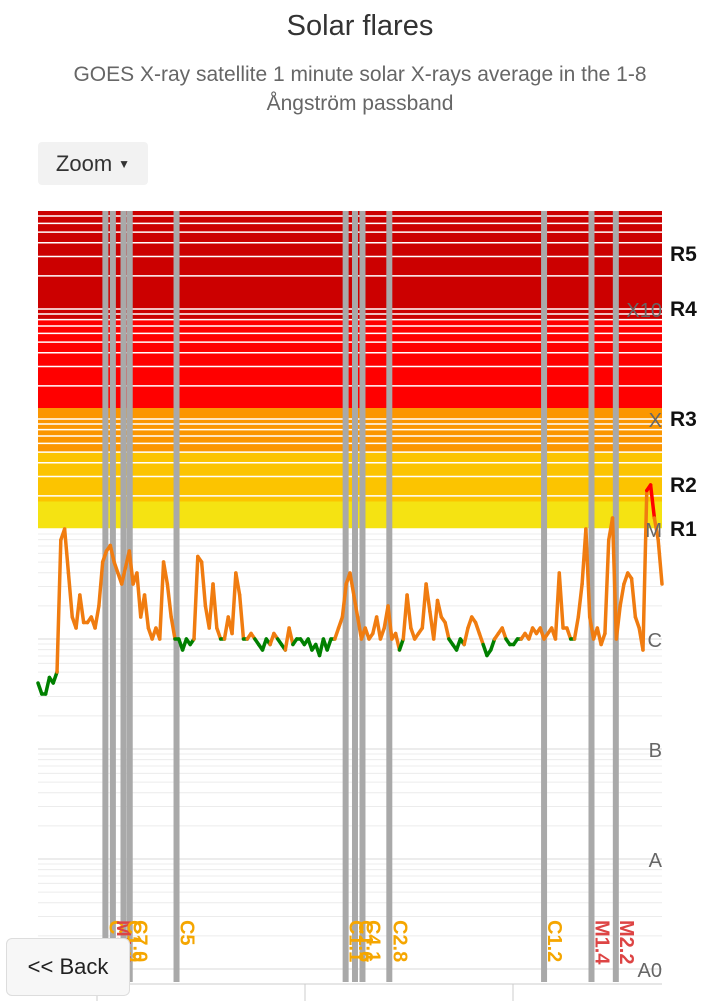 The height and width of the screenshot is (1001, 720). I want to click on y-tick-label: M, so click(653, 531).